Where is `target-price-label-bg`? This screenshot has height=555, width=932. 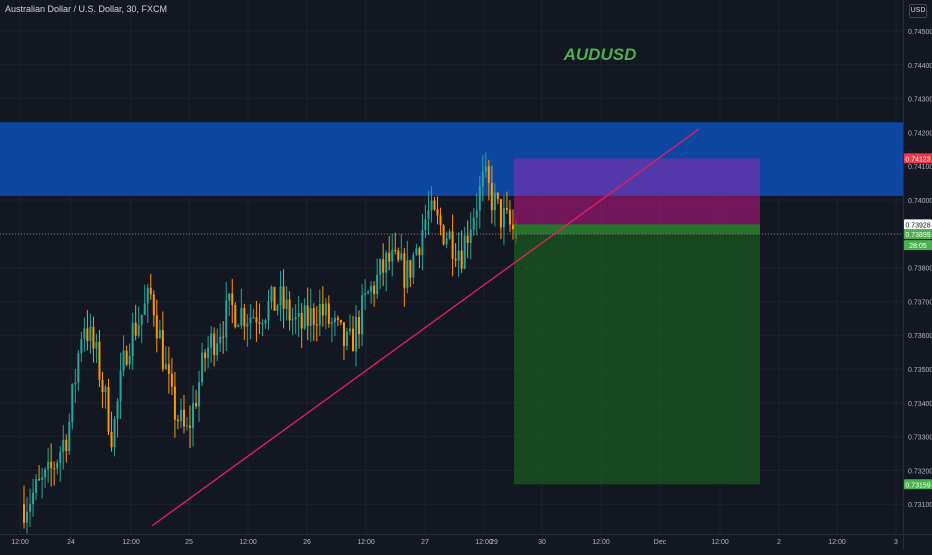 target-price-label-bg is located at coordinates (918, 484).